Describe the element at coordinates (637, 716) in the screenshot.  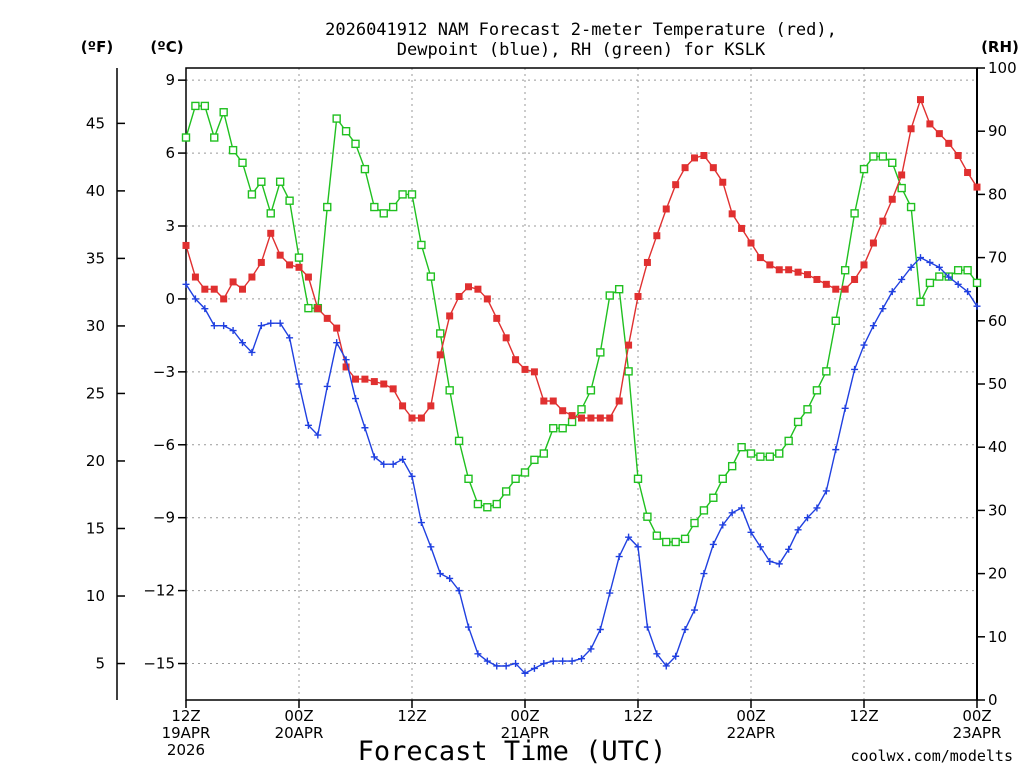
I see `time-tick-label: 12Z` at that location.